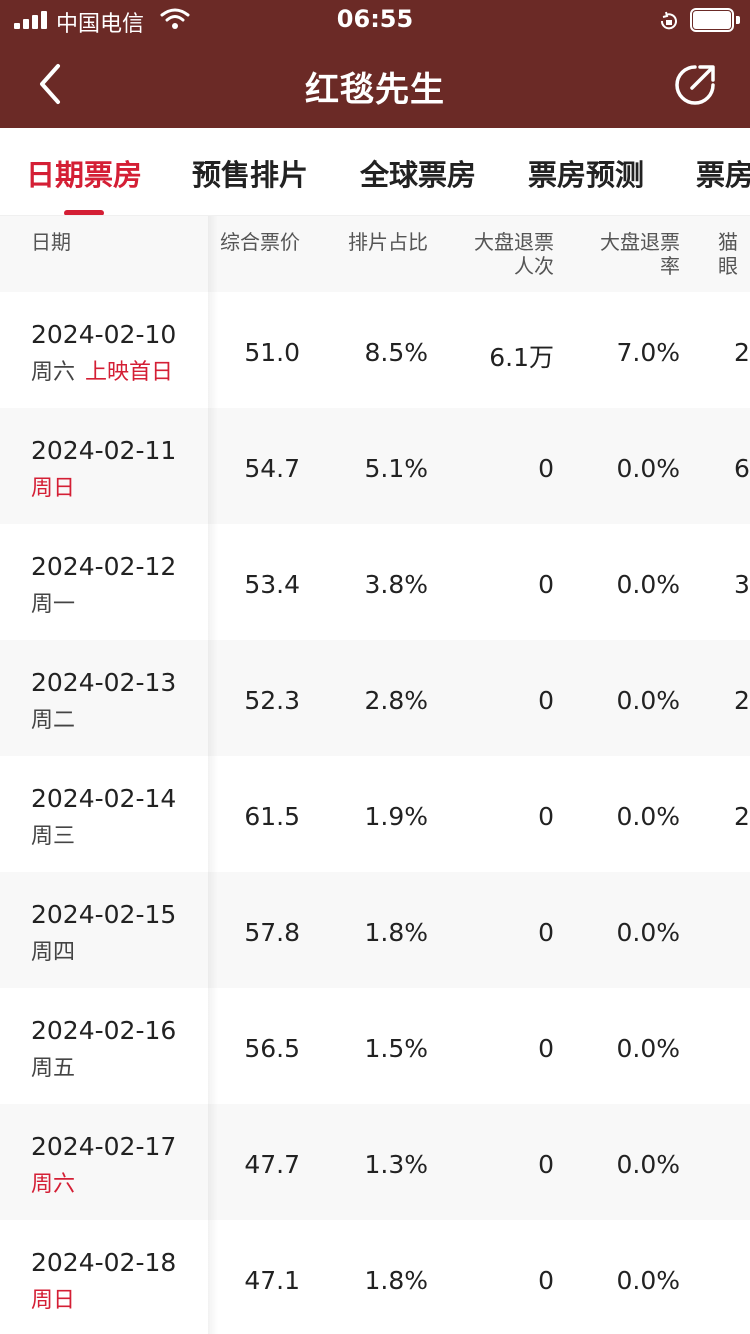 The height and width of the screenshot is (1334, 750). Describe the element at coordinates (396, 816) in the screenshot. I see `row-screening-share: 1.9%` at that location.